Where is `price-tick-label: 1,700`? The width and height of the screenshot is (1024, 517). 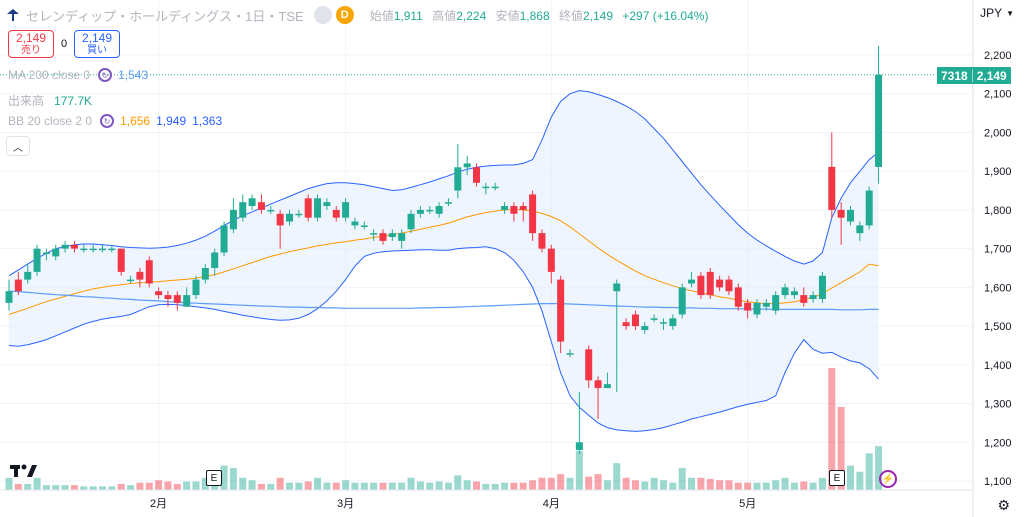
price-tick-label: 1,700 is located at coordinates (998, 250).